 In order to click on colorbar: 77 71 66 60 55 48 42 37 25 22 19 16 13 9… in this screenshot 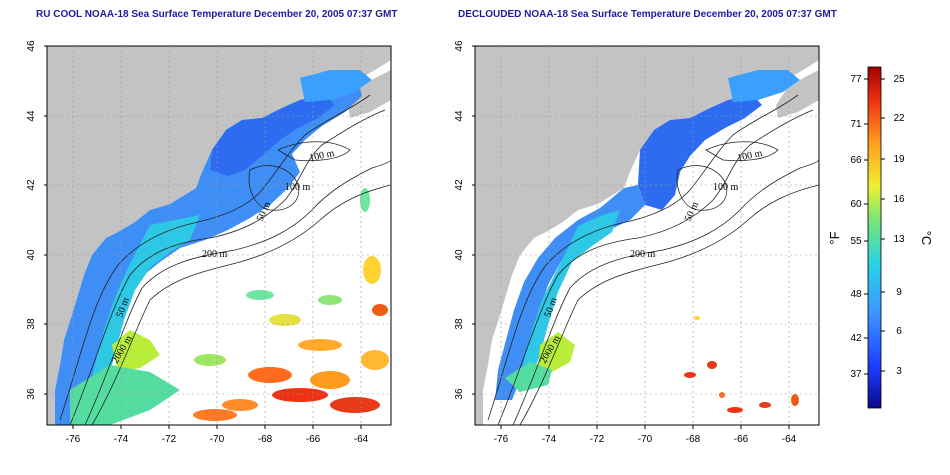, I will do `click(880, 237)`.